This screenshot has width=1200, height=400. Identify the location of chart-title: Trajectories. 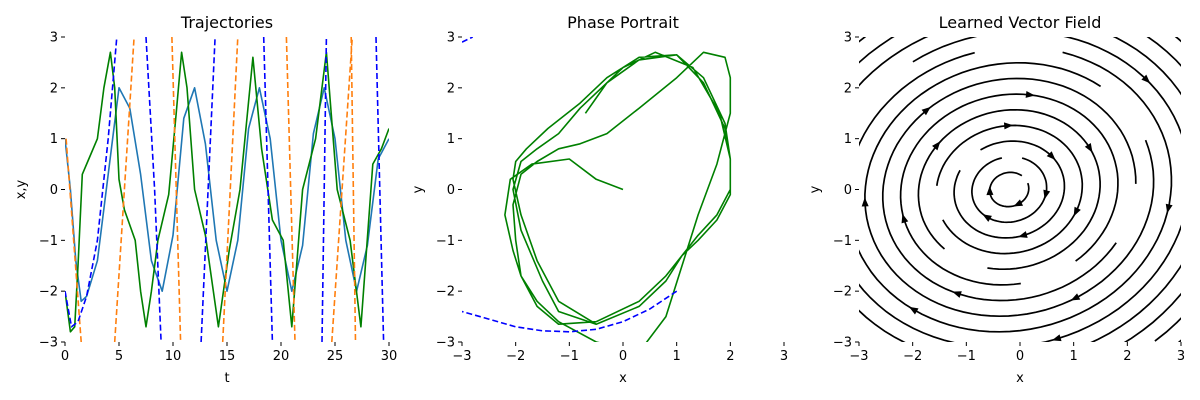
(226, 22).